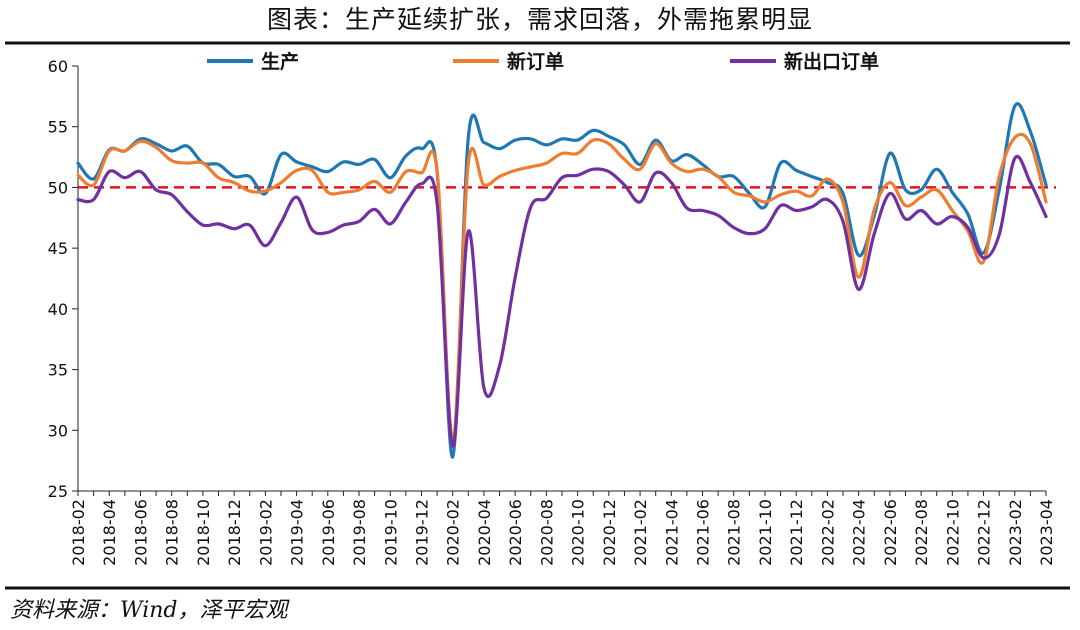 Image resolution: width=1080 pixels, height=630 pixels. Describe the element at coordinates (280, 61) in the screenshot. I see `legend-label-1: 生产` at that location.